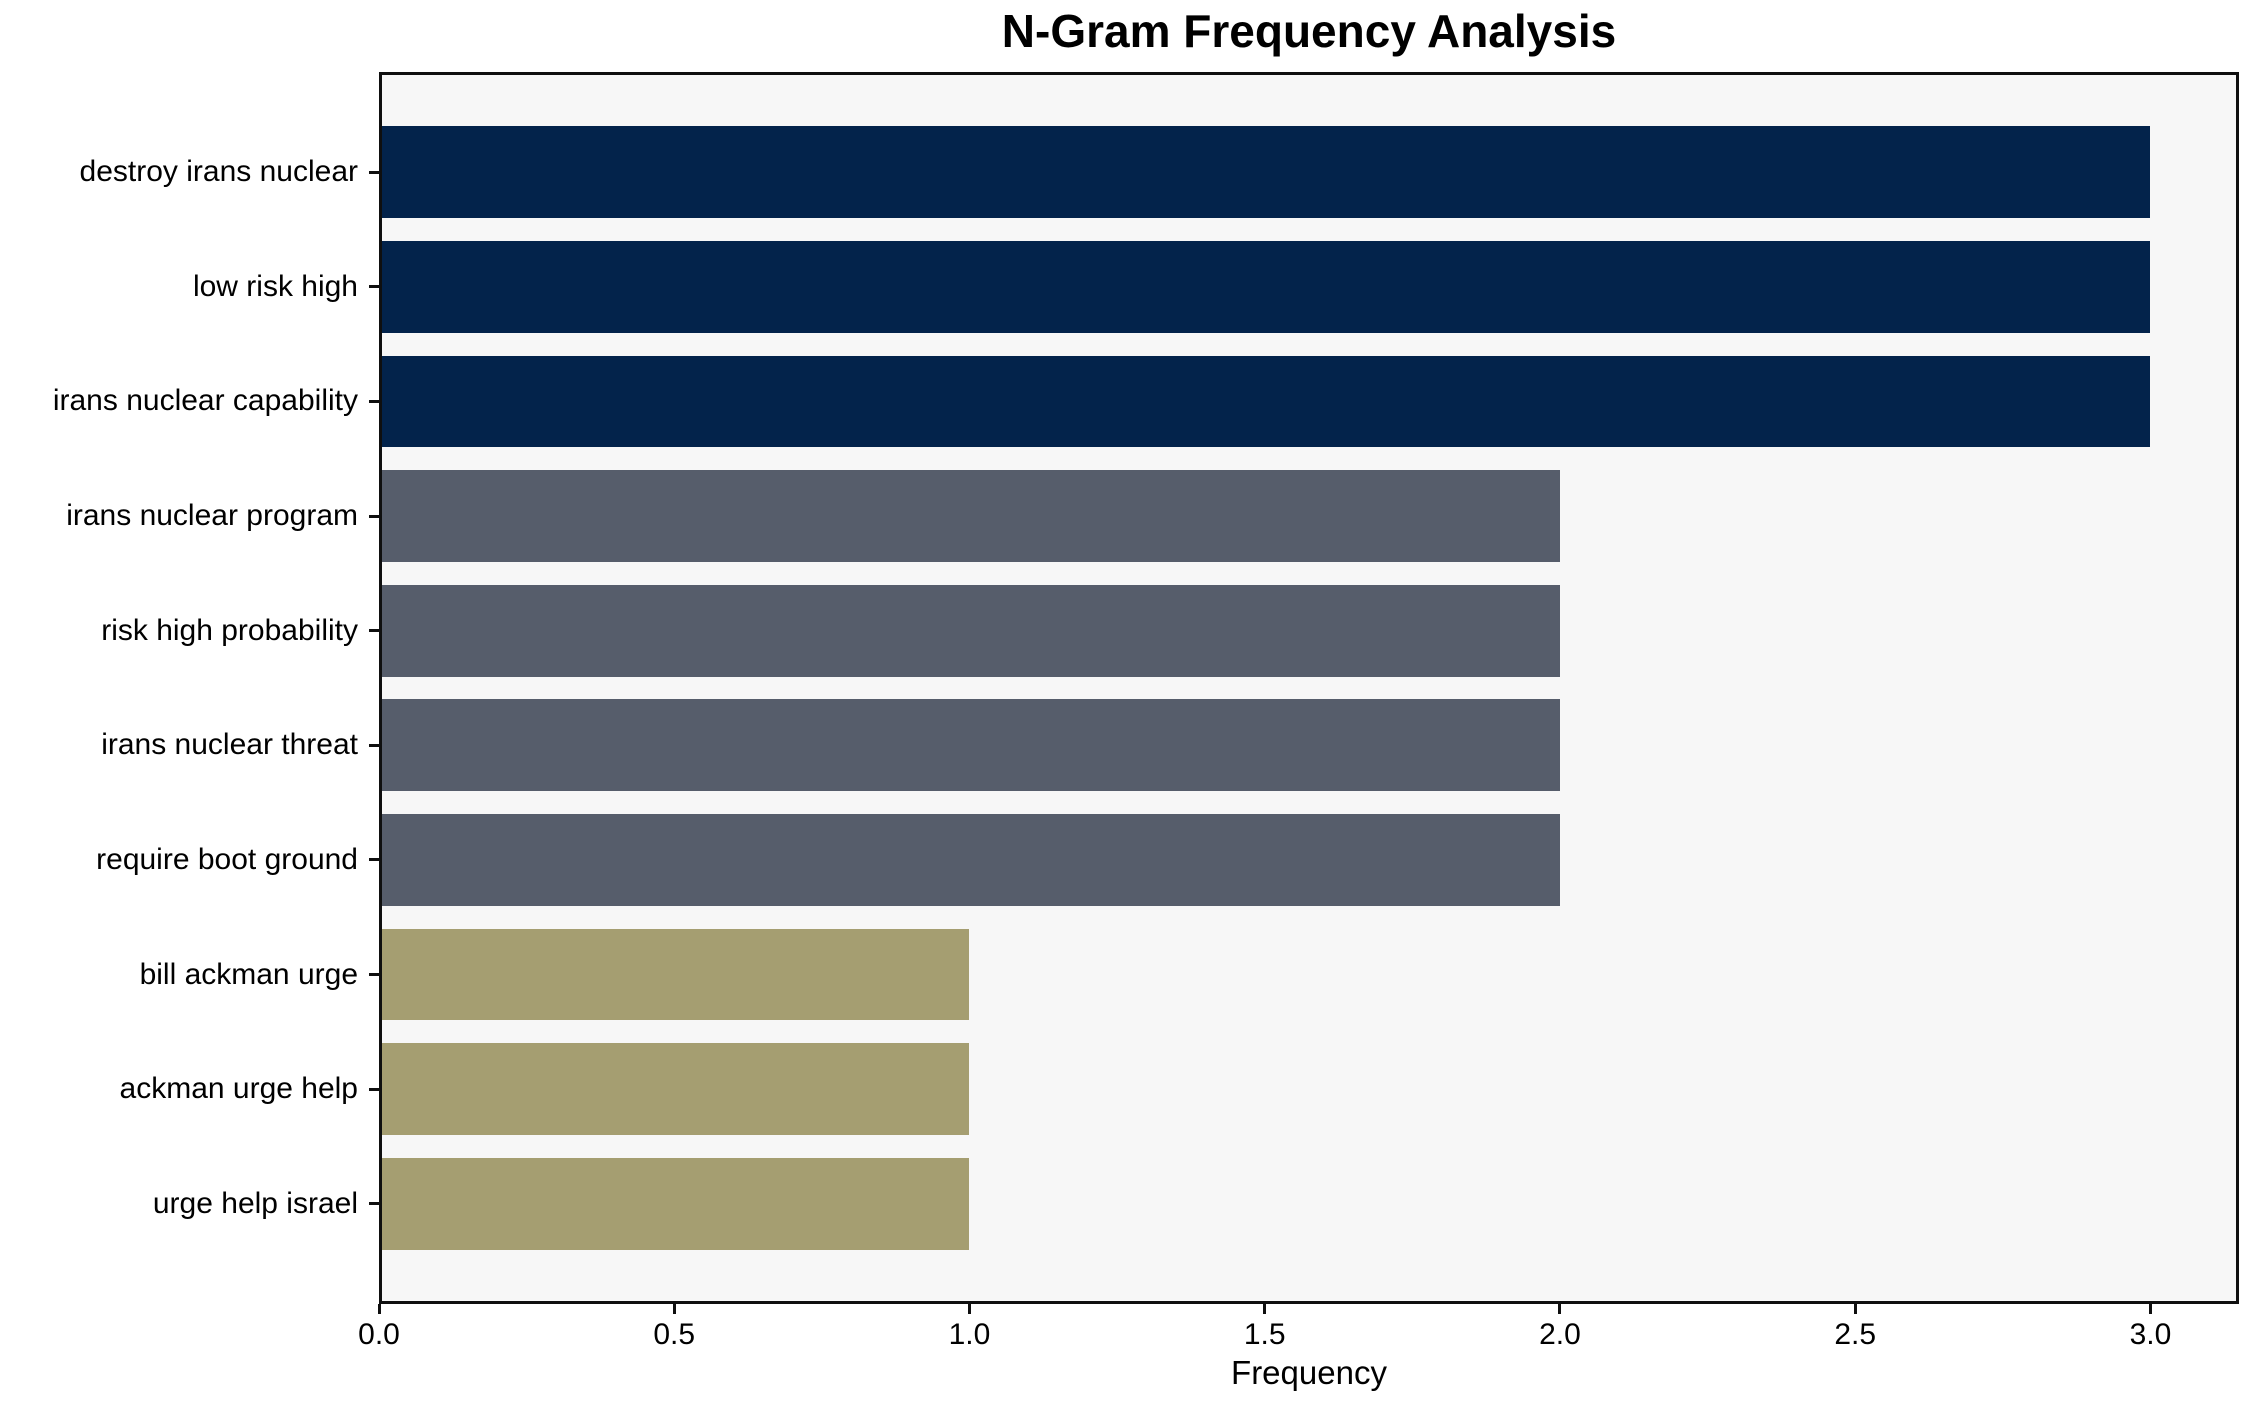 This screenshot has width=2258, height=1414. Describe the element at coordinates (1309, 1372) in the screenshot. I see `x-axis-label: Frequency` at that location.